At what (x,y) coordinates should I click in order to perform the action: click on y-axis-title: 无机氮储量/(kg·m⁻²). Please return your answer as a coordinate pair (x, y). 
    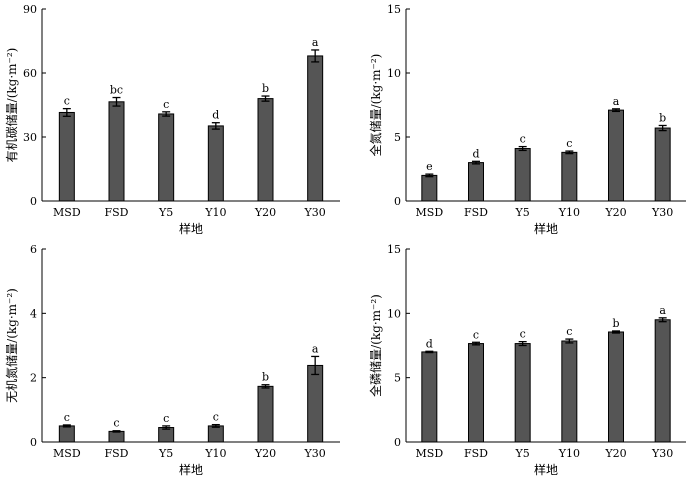
    Looking at the image, I should click on (11, 345).